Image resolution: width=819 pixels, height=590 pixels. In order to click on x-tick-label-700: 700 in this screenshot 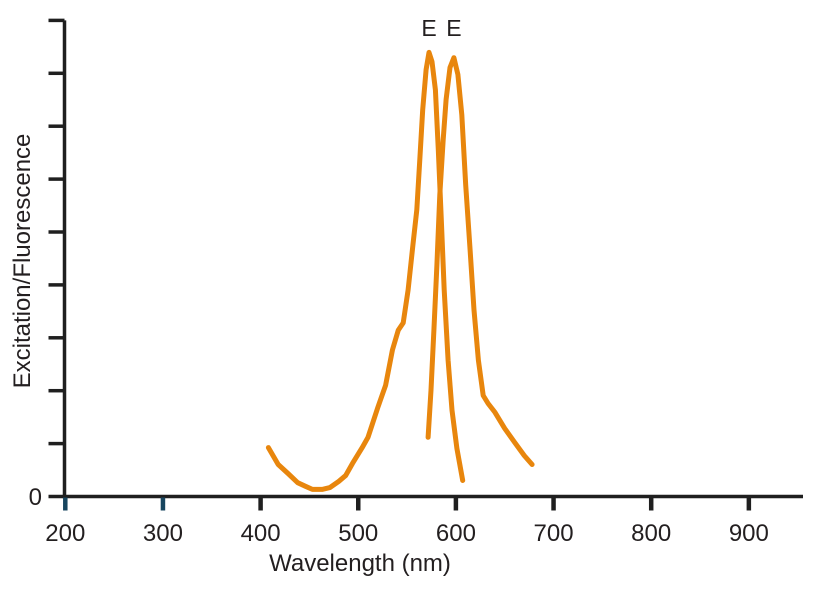, I will do `click(554, 533)`.